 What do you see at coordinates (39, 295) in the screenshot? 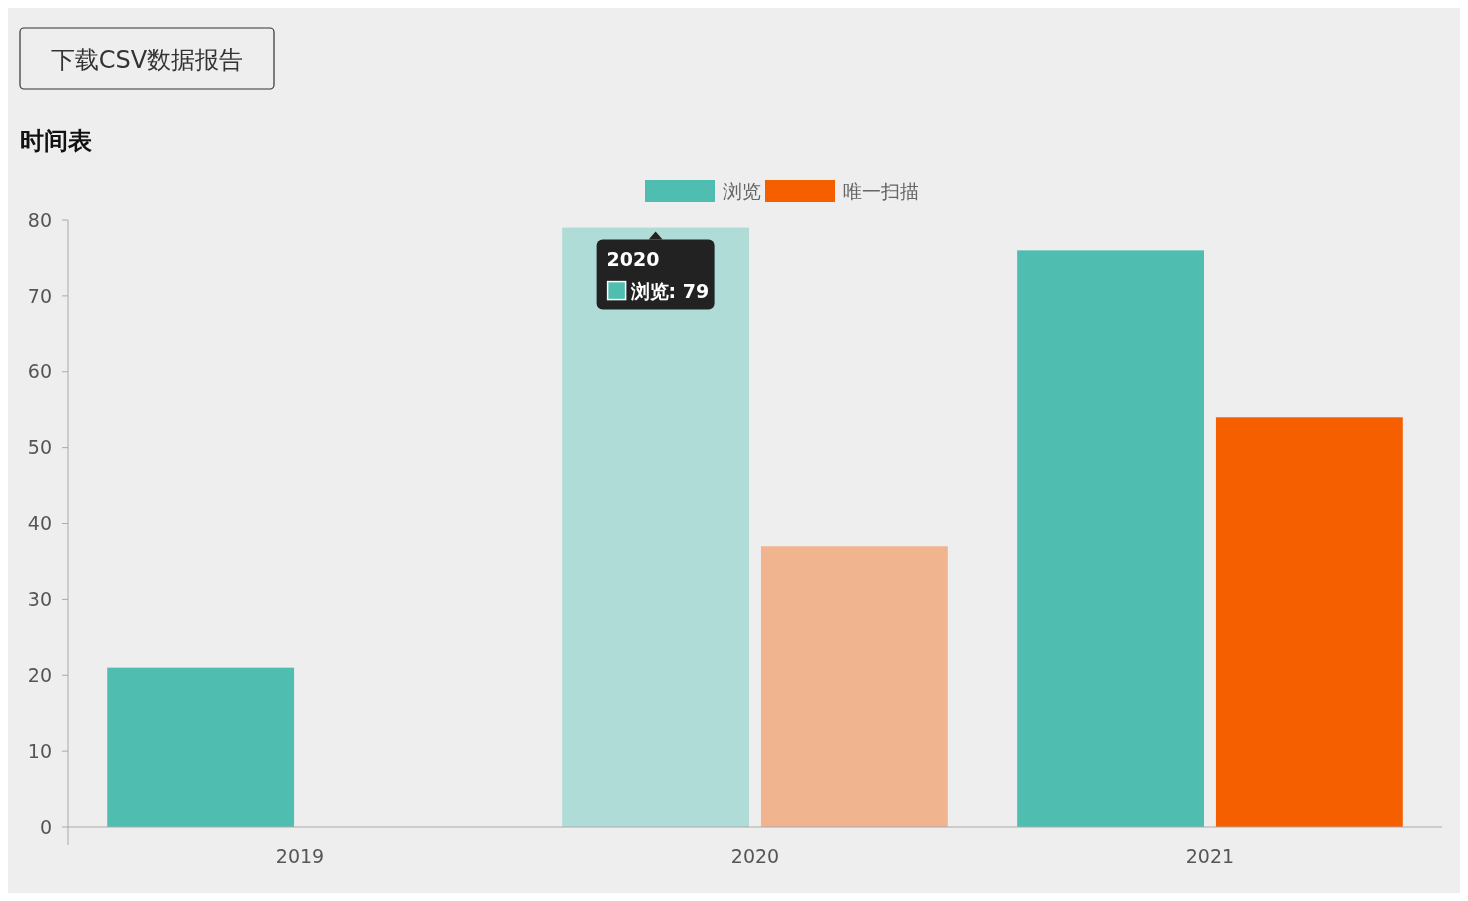
I see `y-tick-label: 70` at bounding box center [39, 295].